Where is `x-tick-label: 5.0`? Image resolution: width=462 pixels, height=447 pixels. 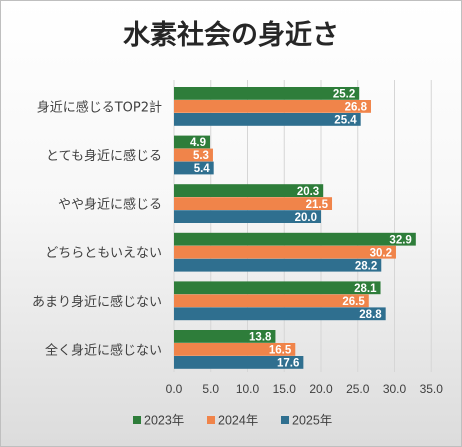
x-tick-label: 5.0 is located at coordinates (210, 389).